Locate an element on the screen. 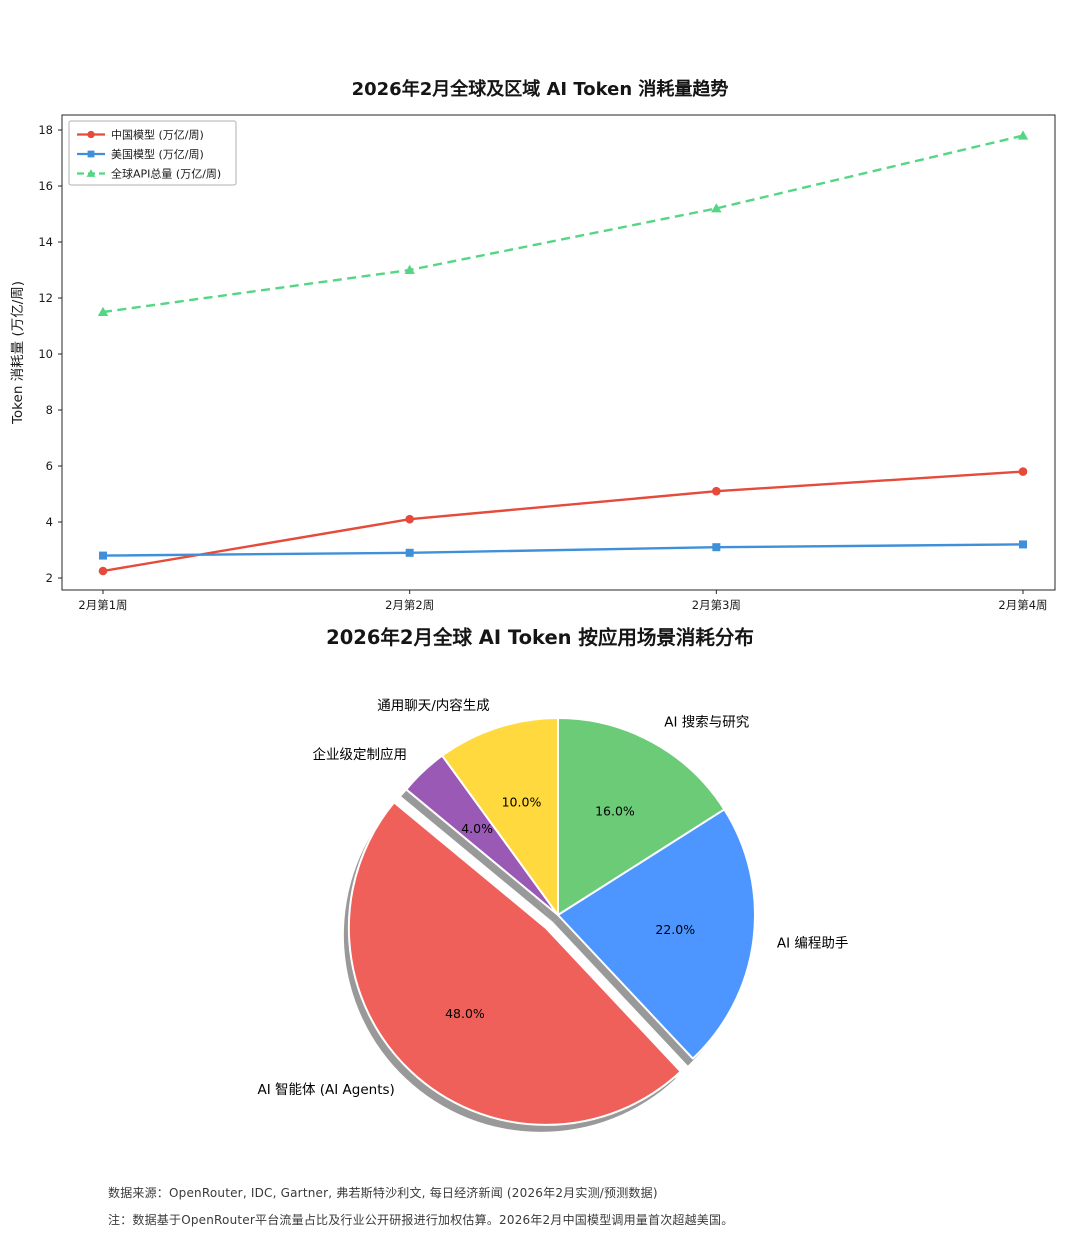 The image size is (1080, 1260). pie-pct-2: 48.0% is located at coordinates (465, 1013).